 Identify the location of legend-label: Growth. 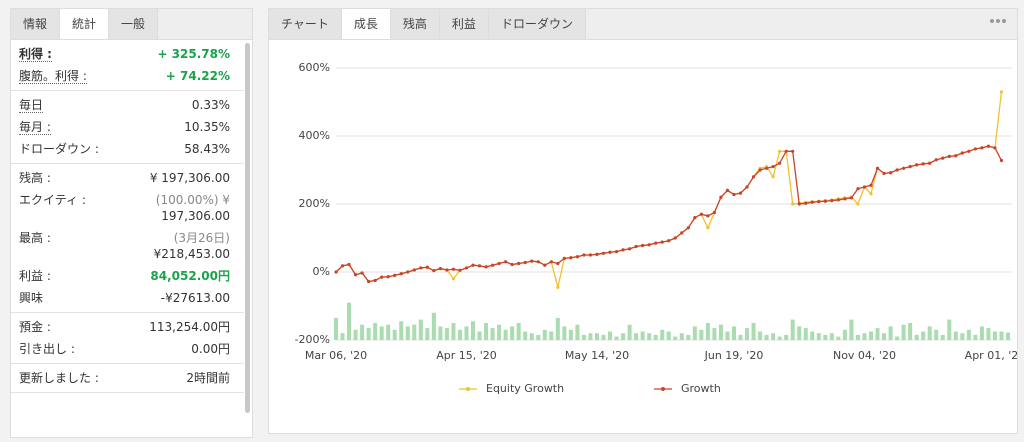
(701, 388).